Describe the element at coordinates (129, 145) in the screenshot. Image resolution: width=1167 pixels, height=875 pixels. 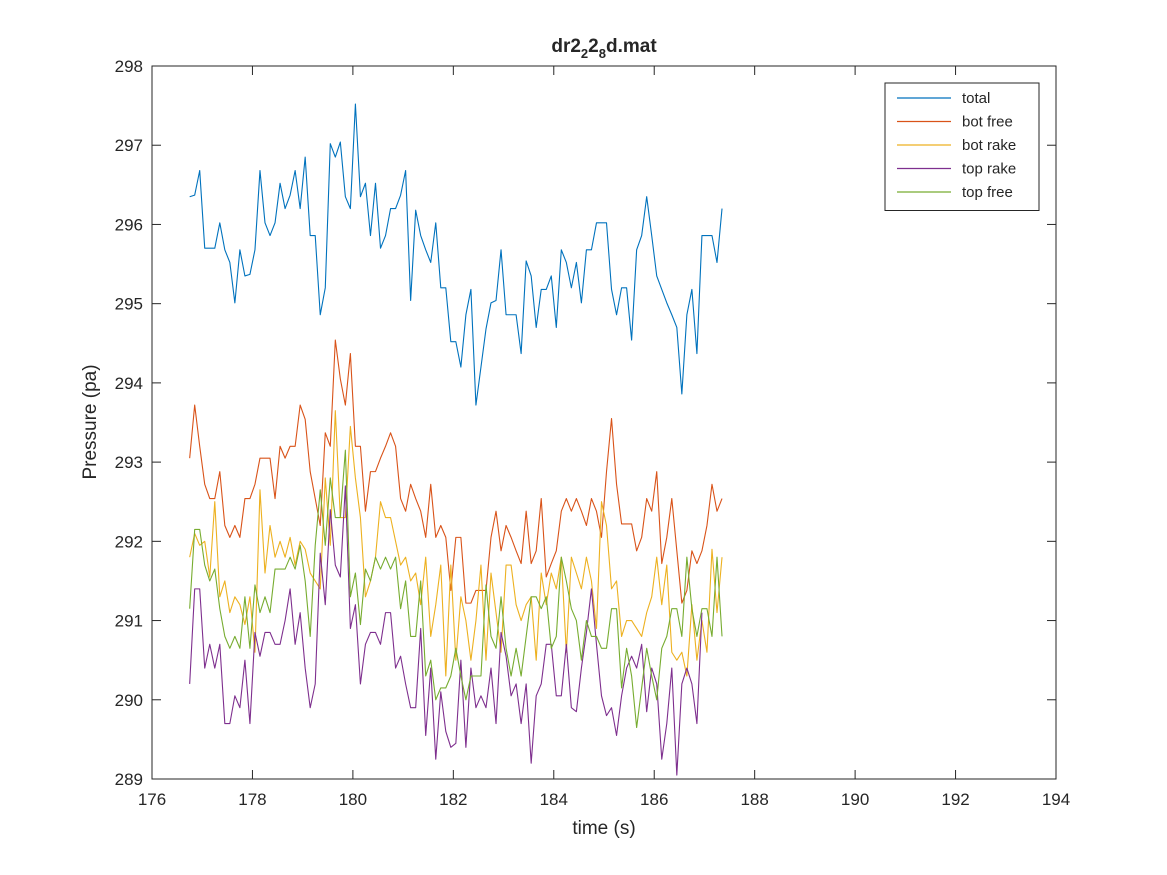
I see `y-tick-label: 297` at that location.